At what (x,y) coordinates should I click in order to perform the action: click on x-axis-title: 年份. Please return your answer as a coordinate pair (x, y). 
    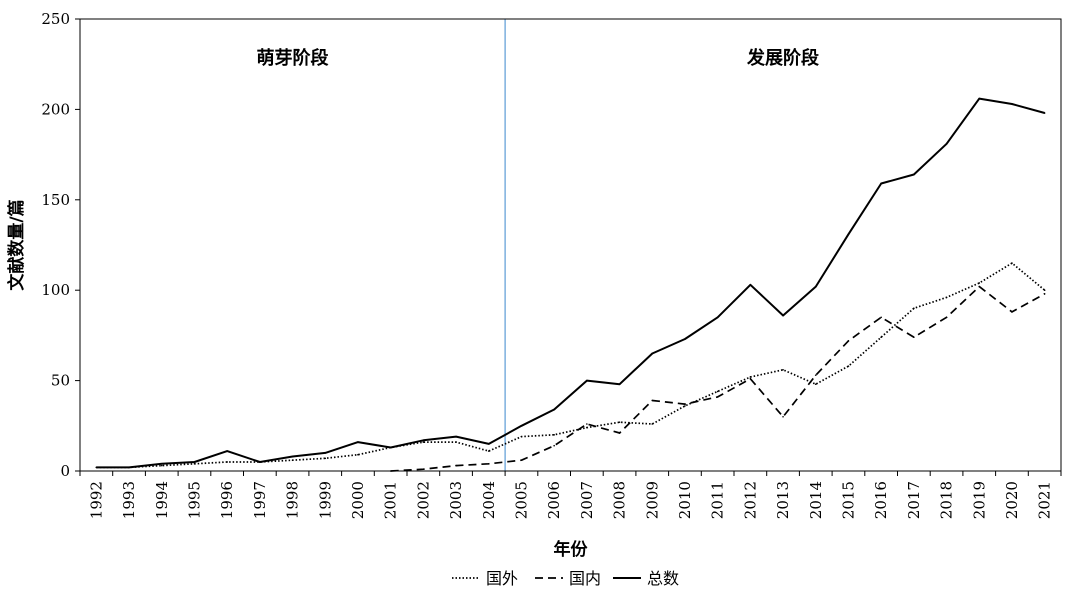
    Looking at the image, I should click on (571, 549).